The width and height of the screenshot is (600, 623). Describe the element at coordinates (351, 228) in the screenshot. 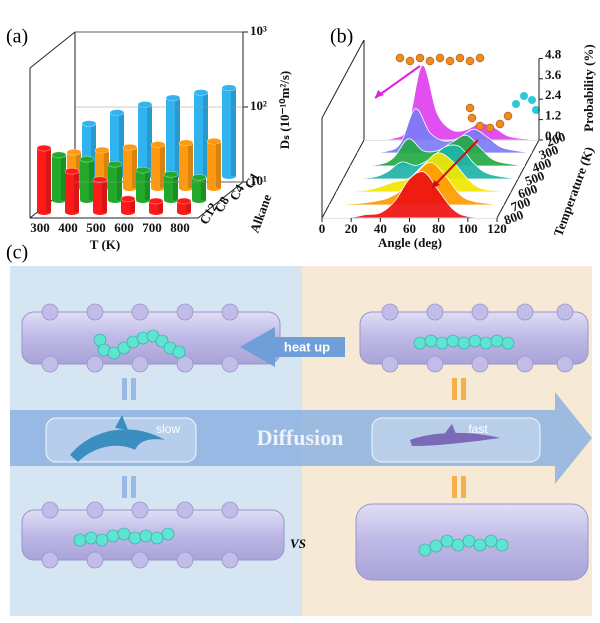

I see `x-tick-label: 20` at that location.